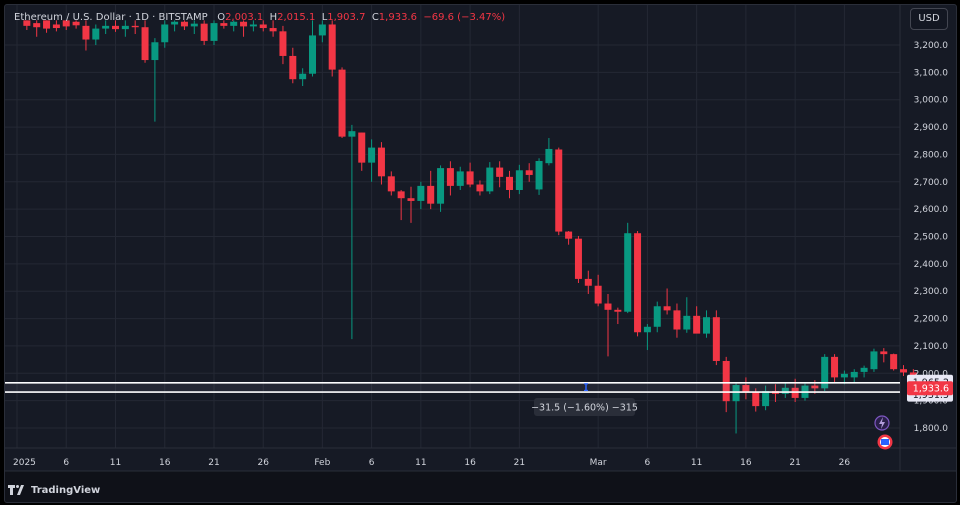 The width and height of the screenshot is (960, 505). Describe the element at coordinates (885, 442) in the screenshot. I see `flag-icon-glyph` at that location.